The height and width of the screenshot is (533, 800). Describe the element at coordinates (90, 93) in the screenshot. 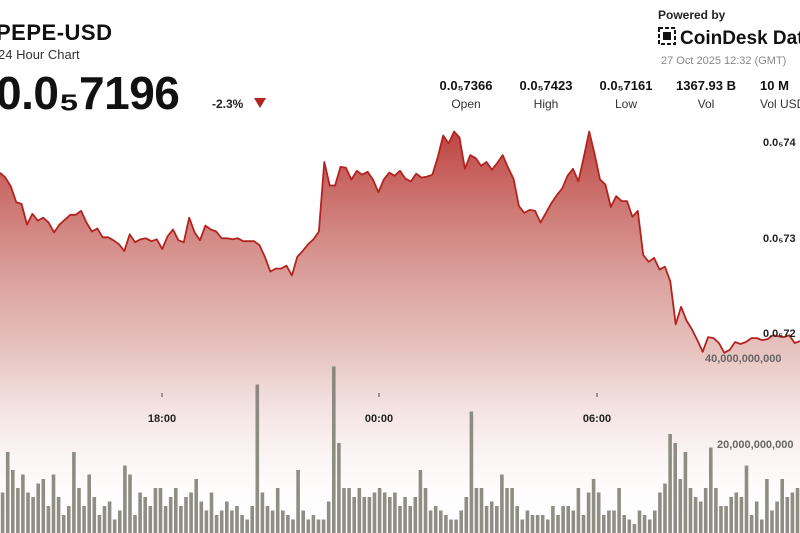

I see `current-price: 0.0₅7196` at that location.